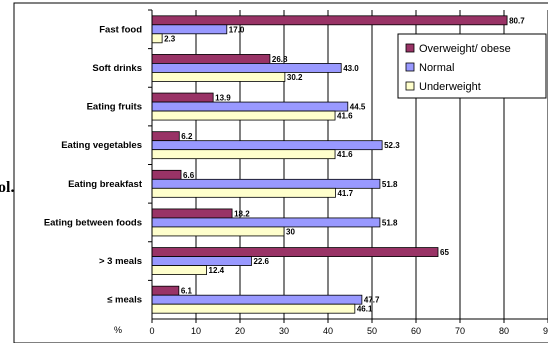 The width and height of the screenshot is (548, 348). I want to click on x-tick-label: 70, so click(460, 331).